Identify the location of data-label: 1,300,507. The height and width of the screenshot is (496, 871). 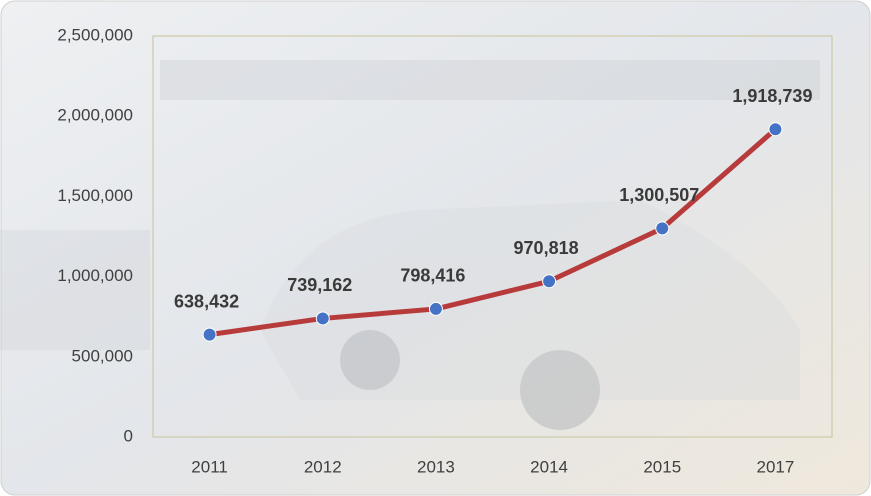
(659, 195).